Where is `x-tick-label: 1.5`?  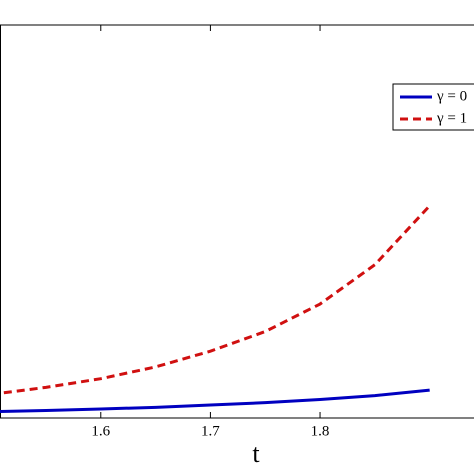
x-tick-label: 1.5 is located at coordinates (0, 431).